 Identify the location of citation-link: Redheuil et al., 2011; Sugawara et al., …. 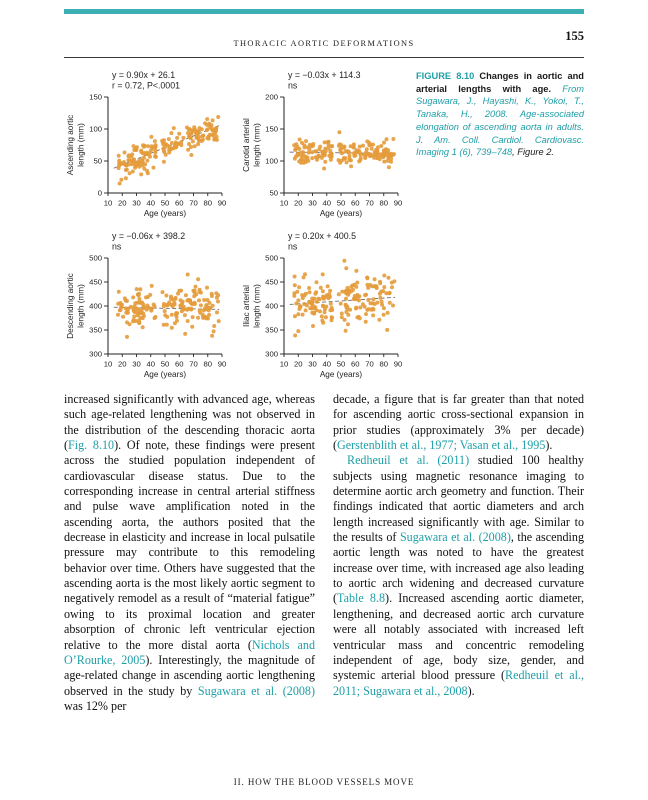
(458, 683).